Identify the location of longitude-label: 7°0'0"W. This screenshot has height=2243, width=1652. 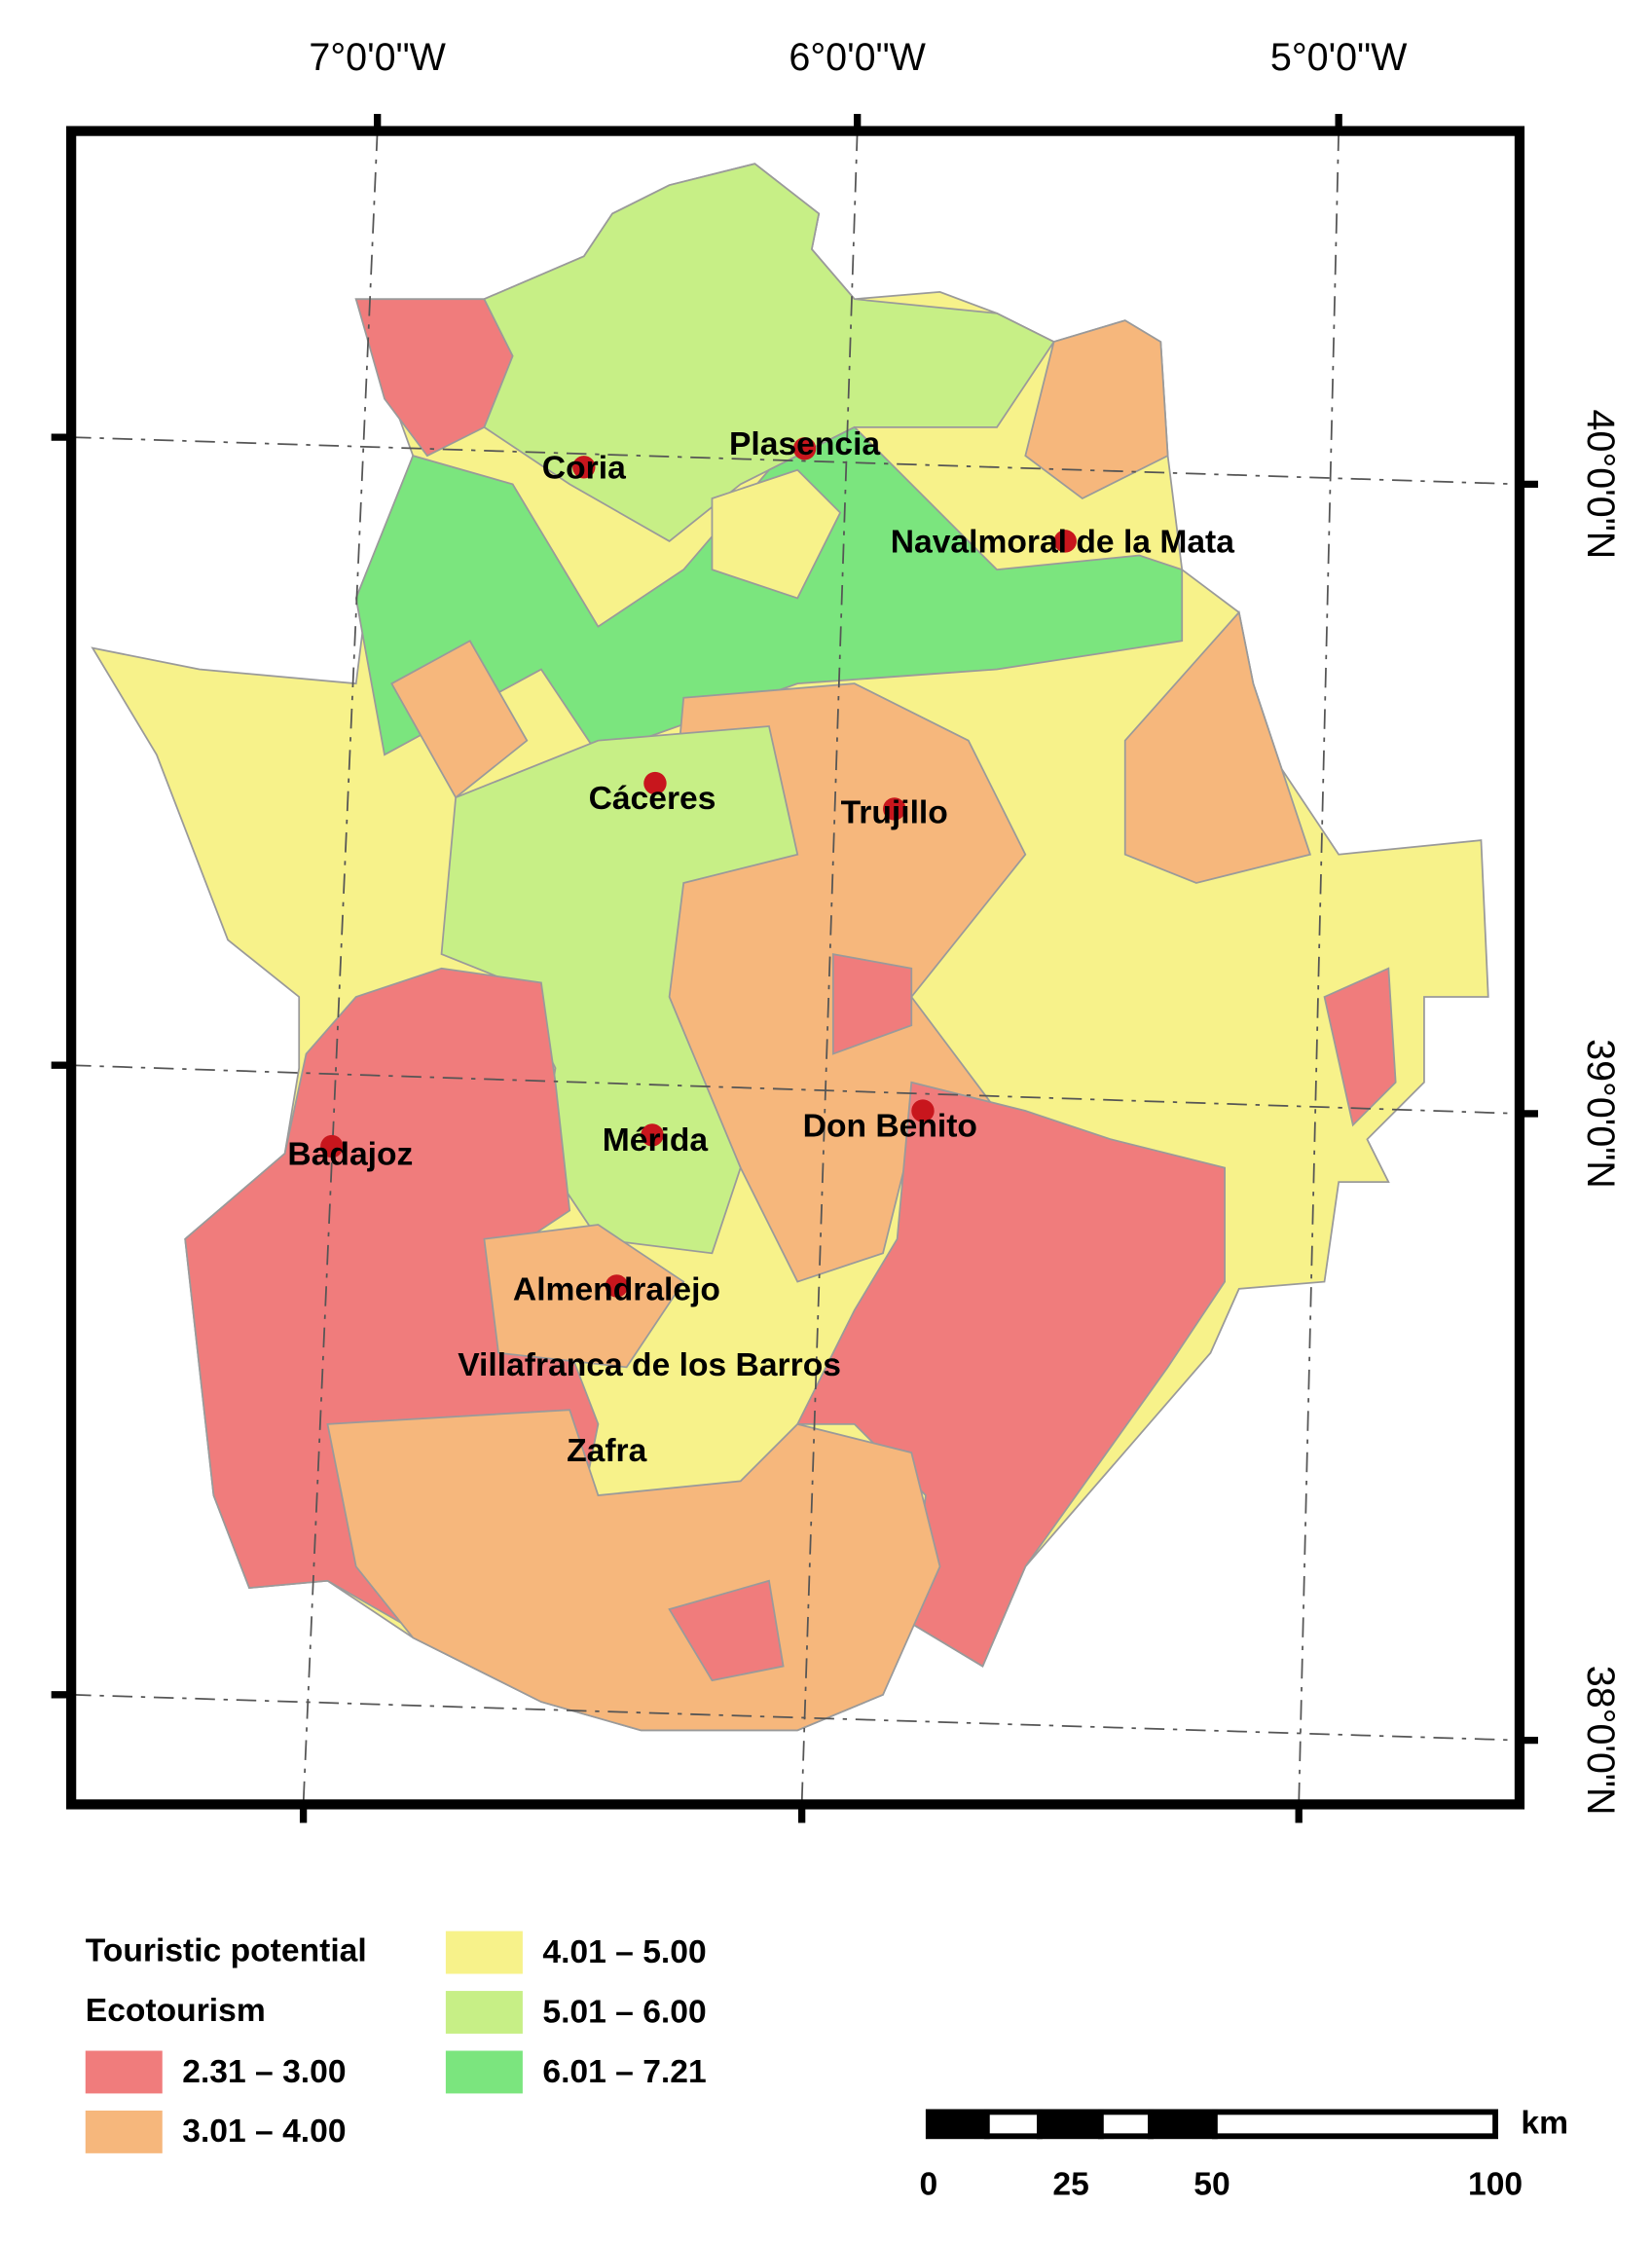
(377, 57).